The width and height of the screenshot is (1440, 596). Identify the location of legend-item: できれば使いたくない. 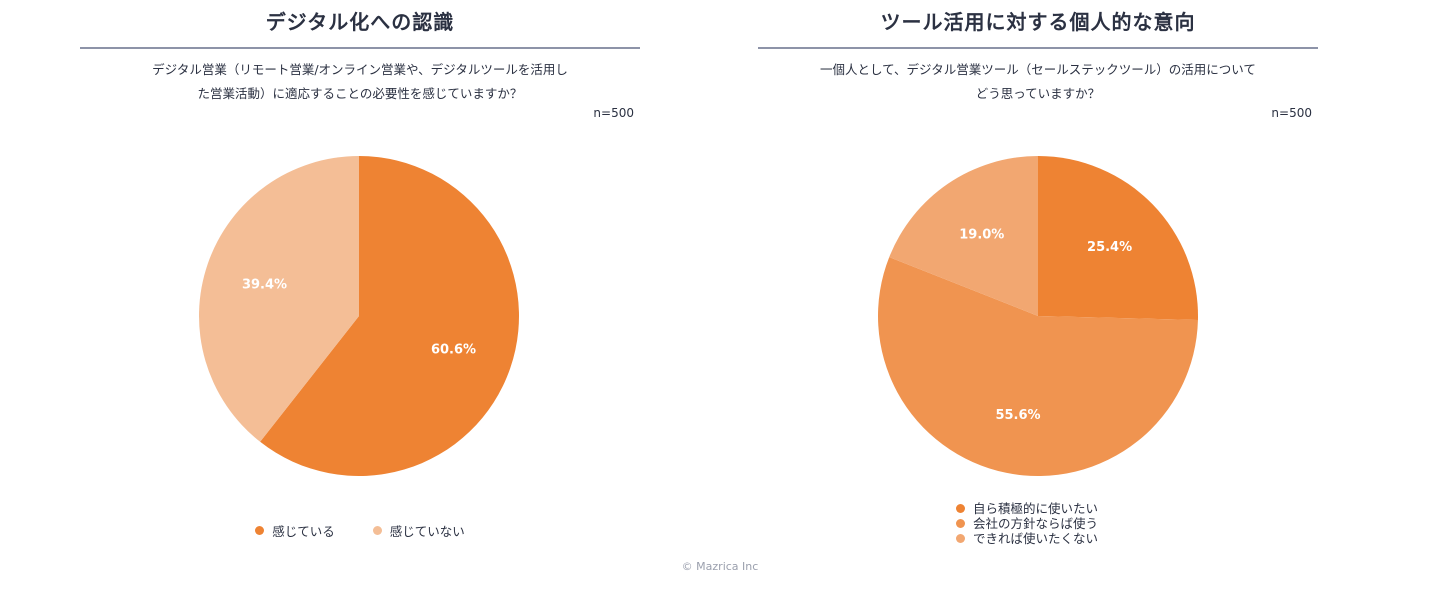
(1027, 538).